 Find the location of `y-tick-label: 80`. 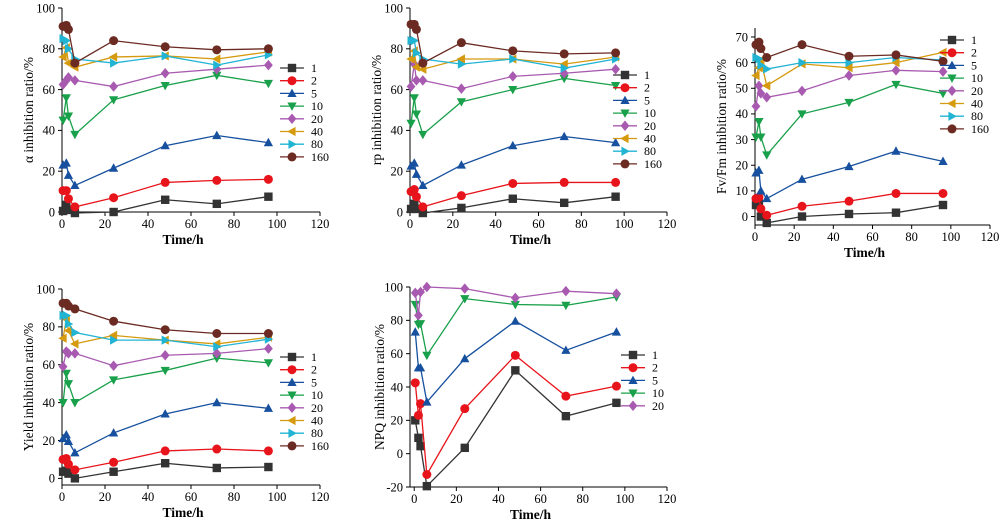

y-tick-label: 80 is located at coordinates (49, 327).